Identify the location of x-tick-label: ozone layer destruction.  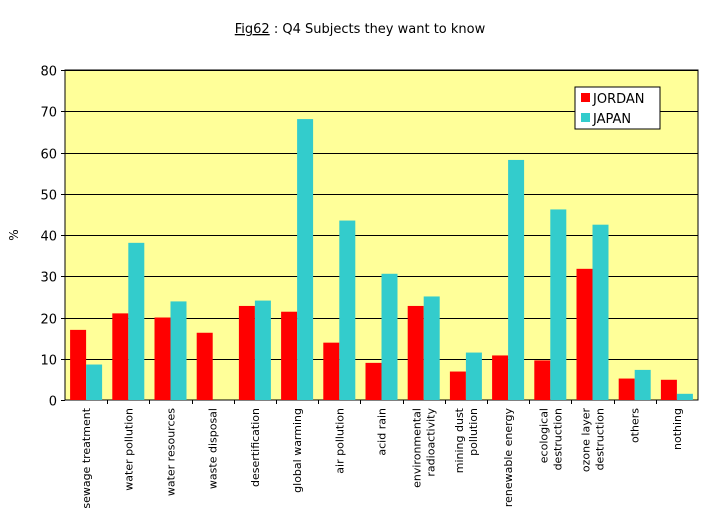
(593, 440).